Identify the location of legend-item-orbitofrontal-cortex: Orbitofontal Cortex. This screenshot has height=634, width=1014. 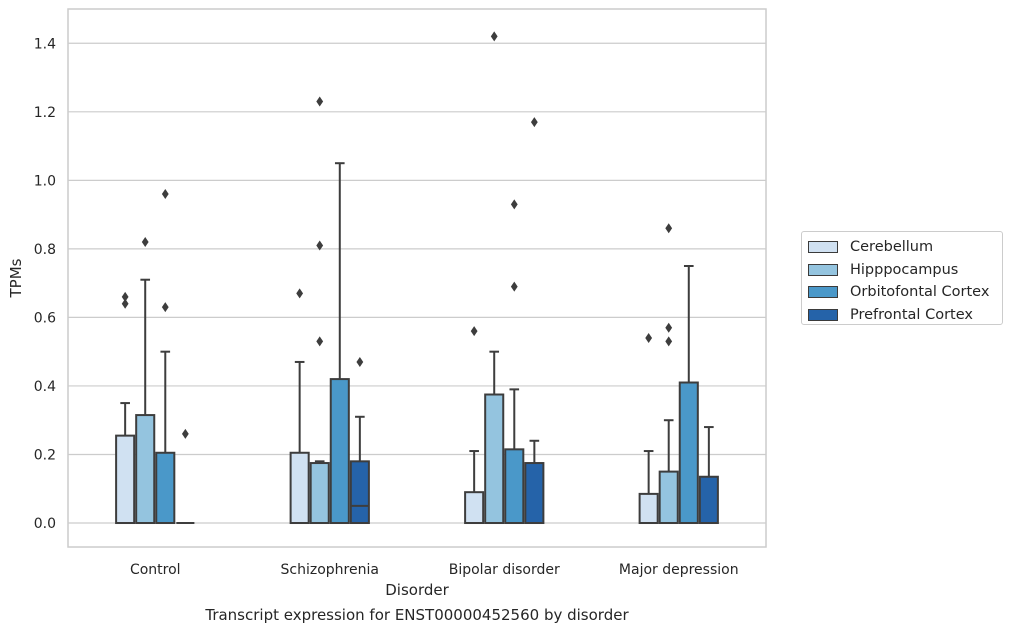
(905, 292).